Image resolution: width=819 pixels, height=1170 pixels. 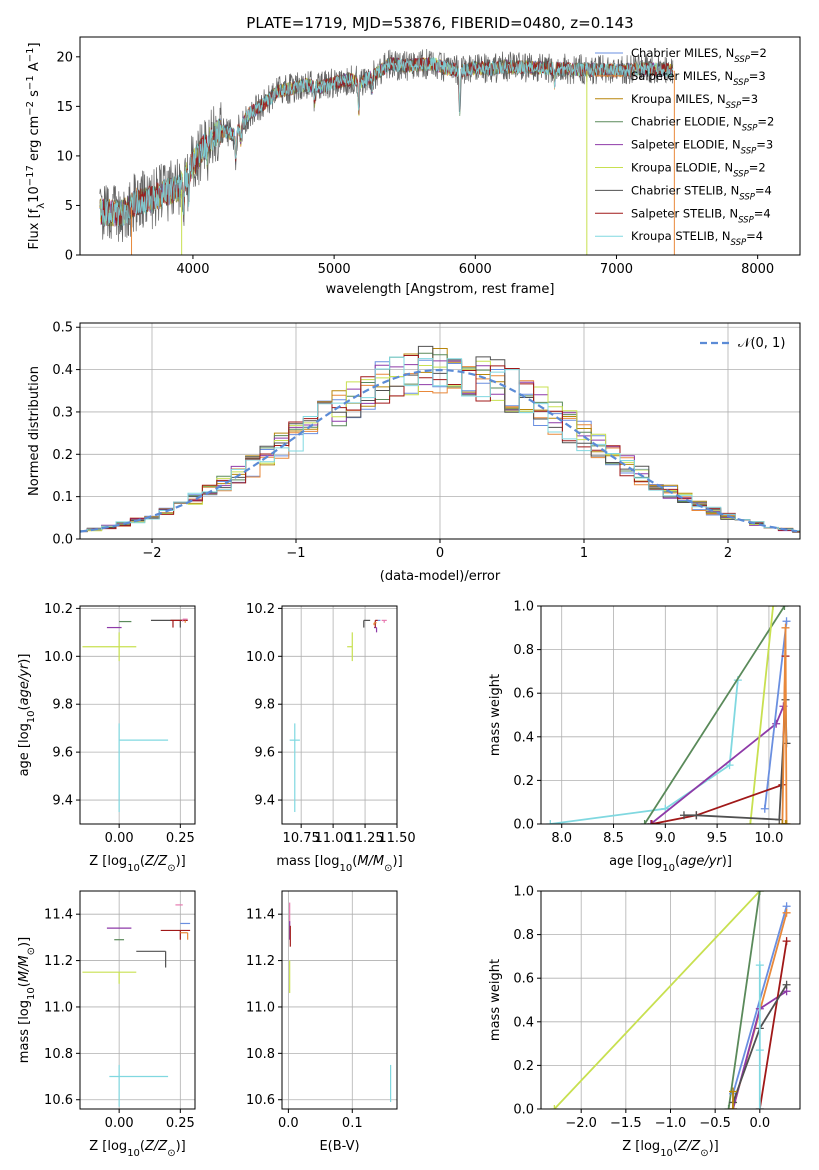 What do you see at coordinates (364, 838) in the screenshot?
I see `age_vs_mass-xtick-label: 11.25` at bounding box center [364, 838].